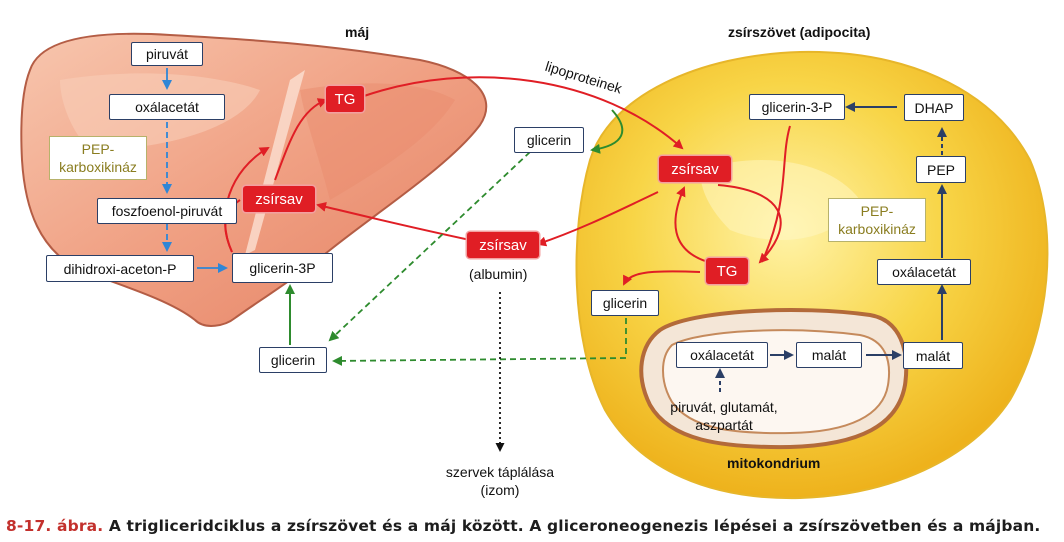 The image size is (1064, 542). What do you see at coordinates (877, 211) in the screenshot?
I see `adipose-pepck-line1: PEP-` at bounding box center [877, 211].